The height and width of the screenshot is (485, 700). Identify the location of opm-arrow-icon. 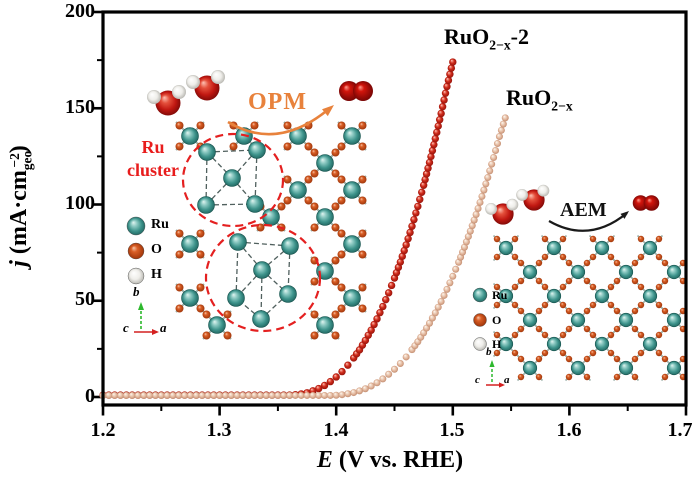
(280, 120).